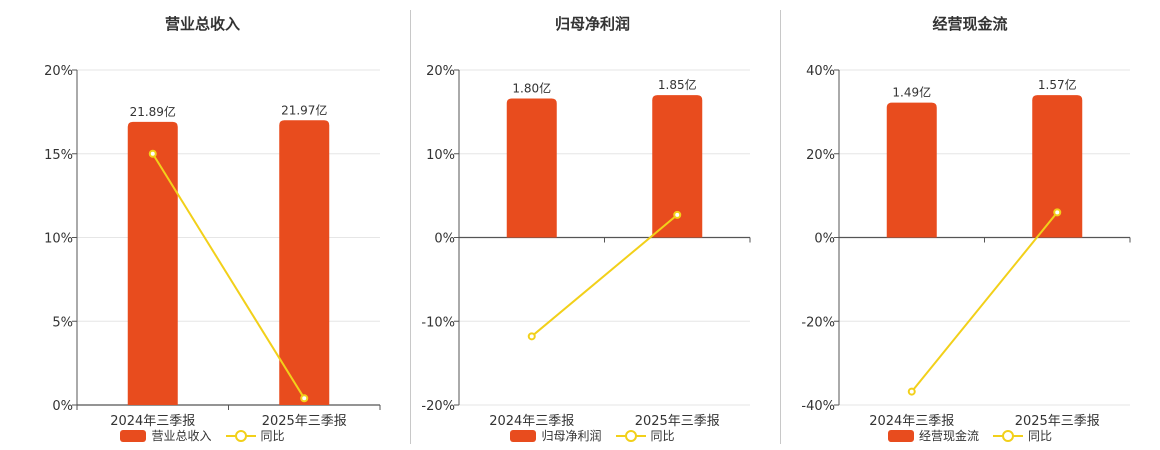 This screenshot has height=450, width=1160. Describe the element at coordinates (62, 322) in the screenshot. I see `y-tick-label: 5%` at that location.